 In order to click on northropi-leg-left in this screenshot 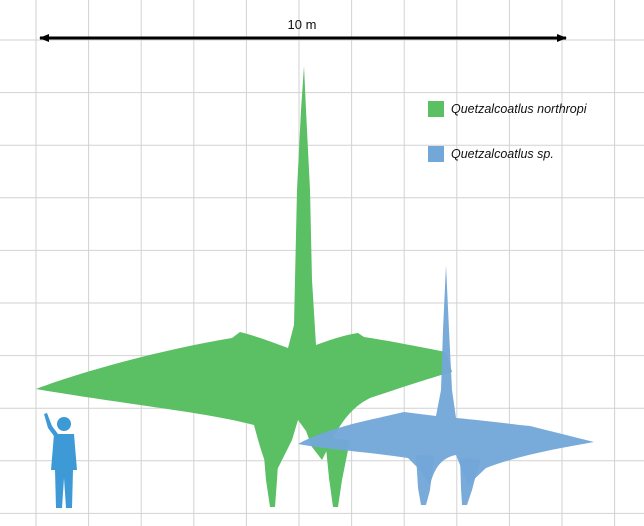, I will do `click(271, 468)`.